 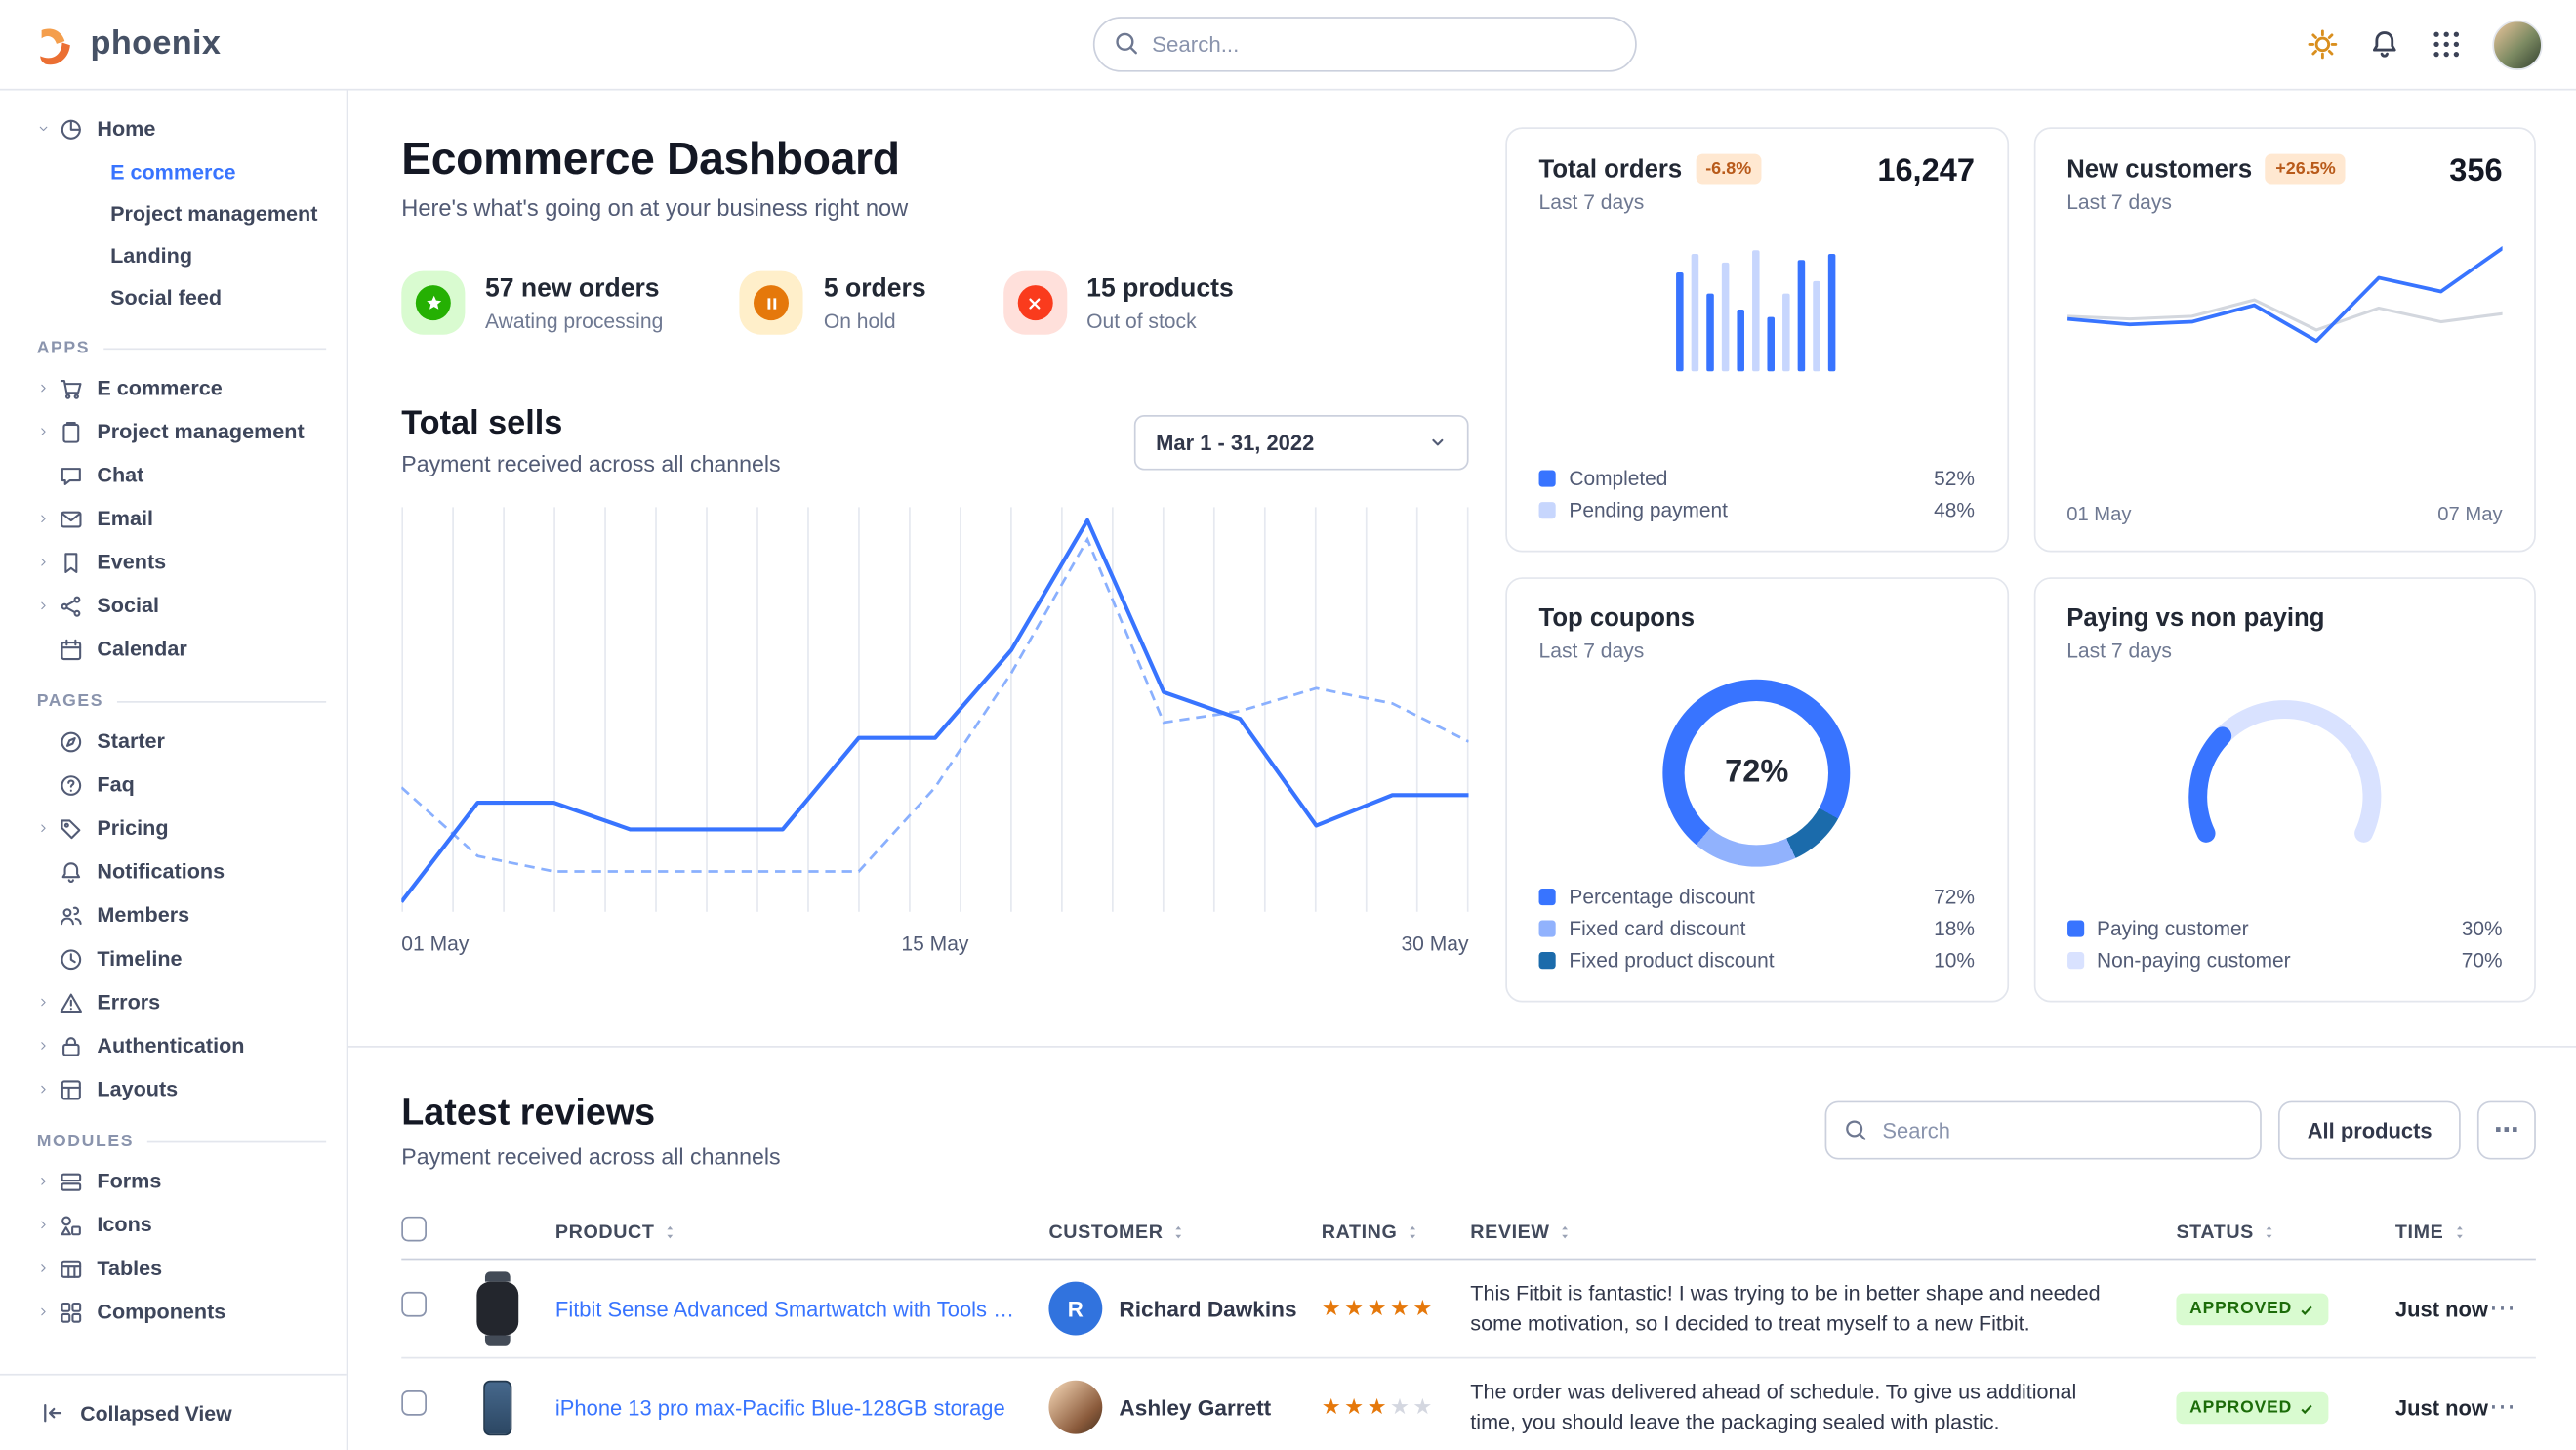 What do you see at coordinates (173, 475) in the screenshot?
I see `sidebar-item-chat: Chat` at bounding box center [173, 475].